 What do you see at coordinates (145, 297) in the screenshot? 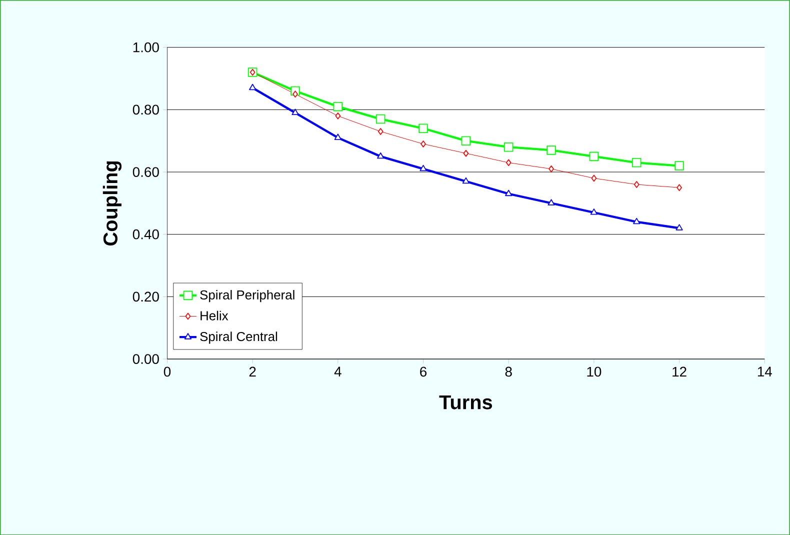
I see `y-tick-label: 0.20` at bounding box center [145, 297].